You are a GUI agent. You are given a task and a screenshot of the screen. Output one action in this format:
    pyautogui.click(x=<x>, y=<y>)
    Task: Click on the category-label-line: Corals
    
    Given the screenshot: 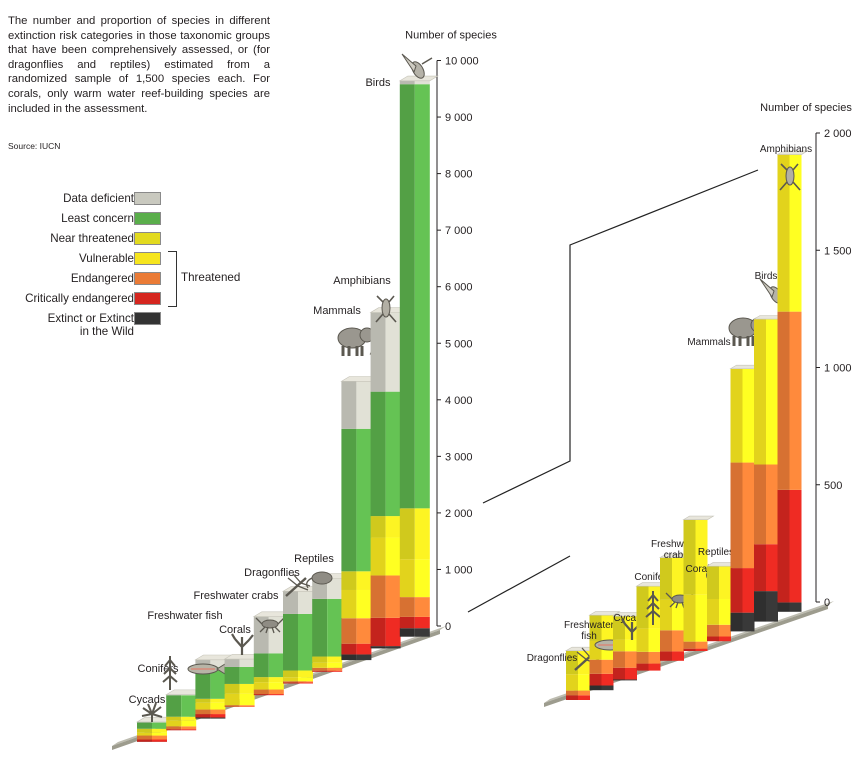 What is the action you would take?
    pyautogui.click(x=700, y=569)
    